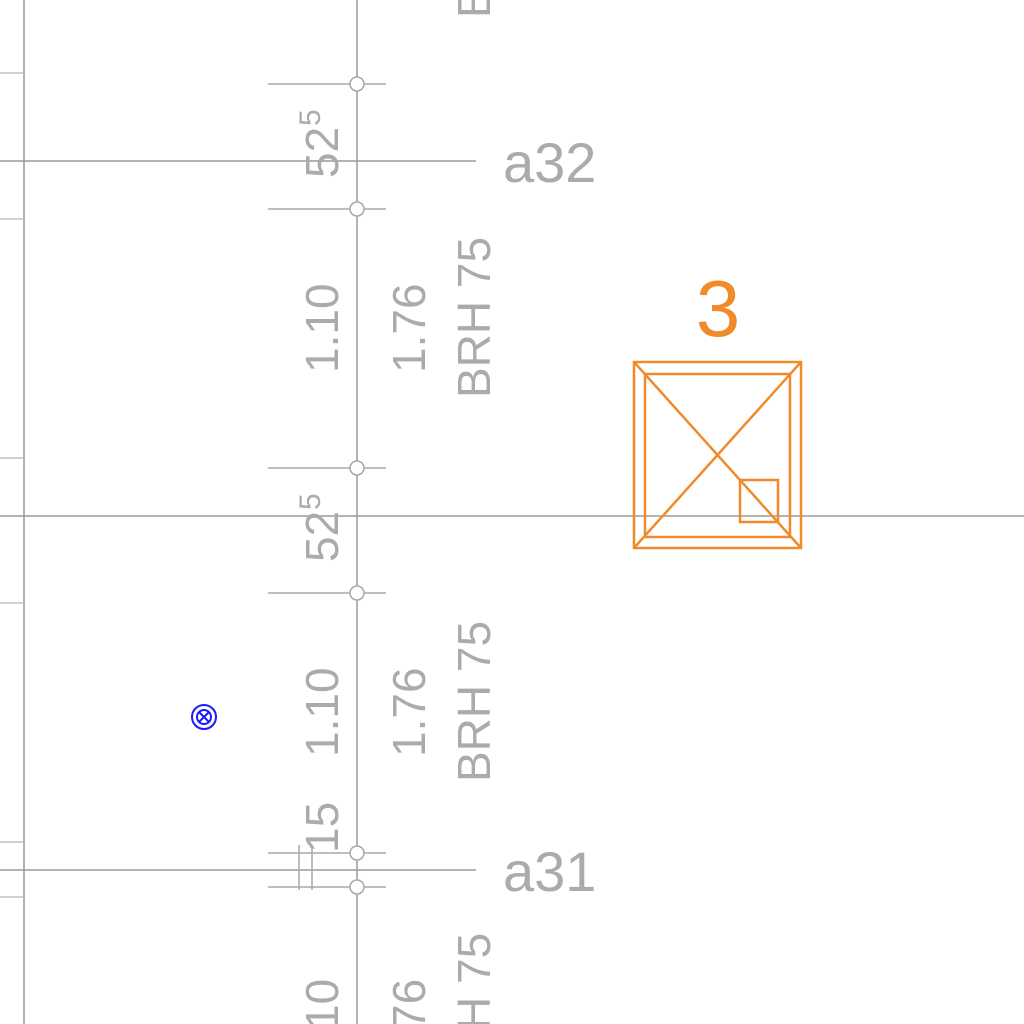  I want to click on opening-upper-width: 1.10, so click(322, 328).